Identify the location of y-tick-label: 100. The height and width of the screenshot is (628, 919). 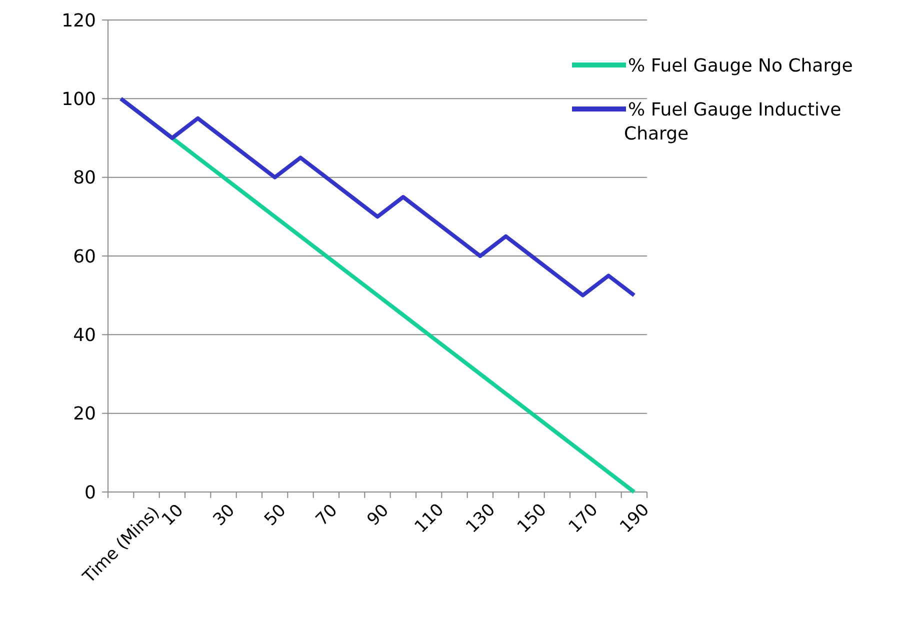
(79, 99).